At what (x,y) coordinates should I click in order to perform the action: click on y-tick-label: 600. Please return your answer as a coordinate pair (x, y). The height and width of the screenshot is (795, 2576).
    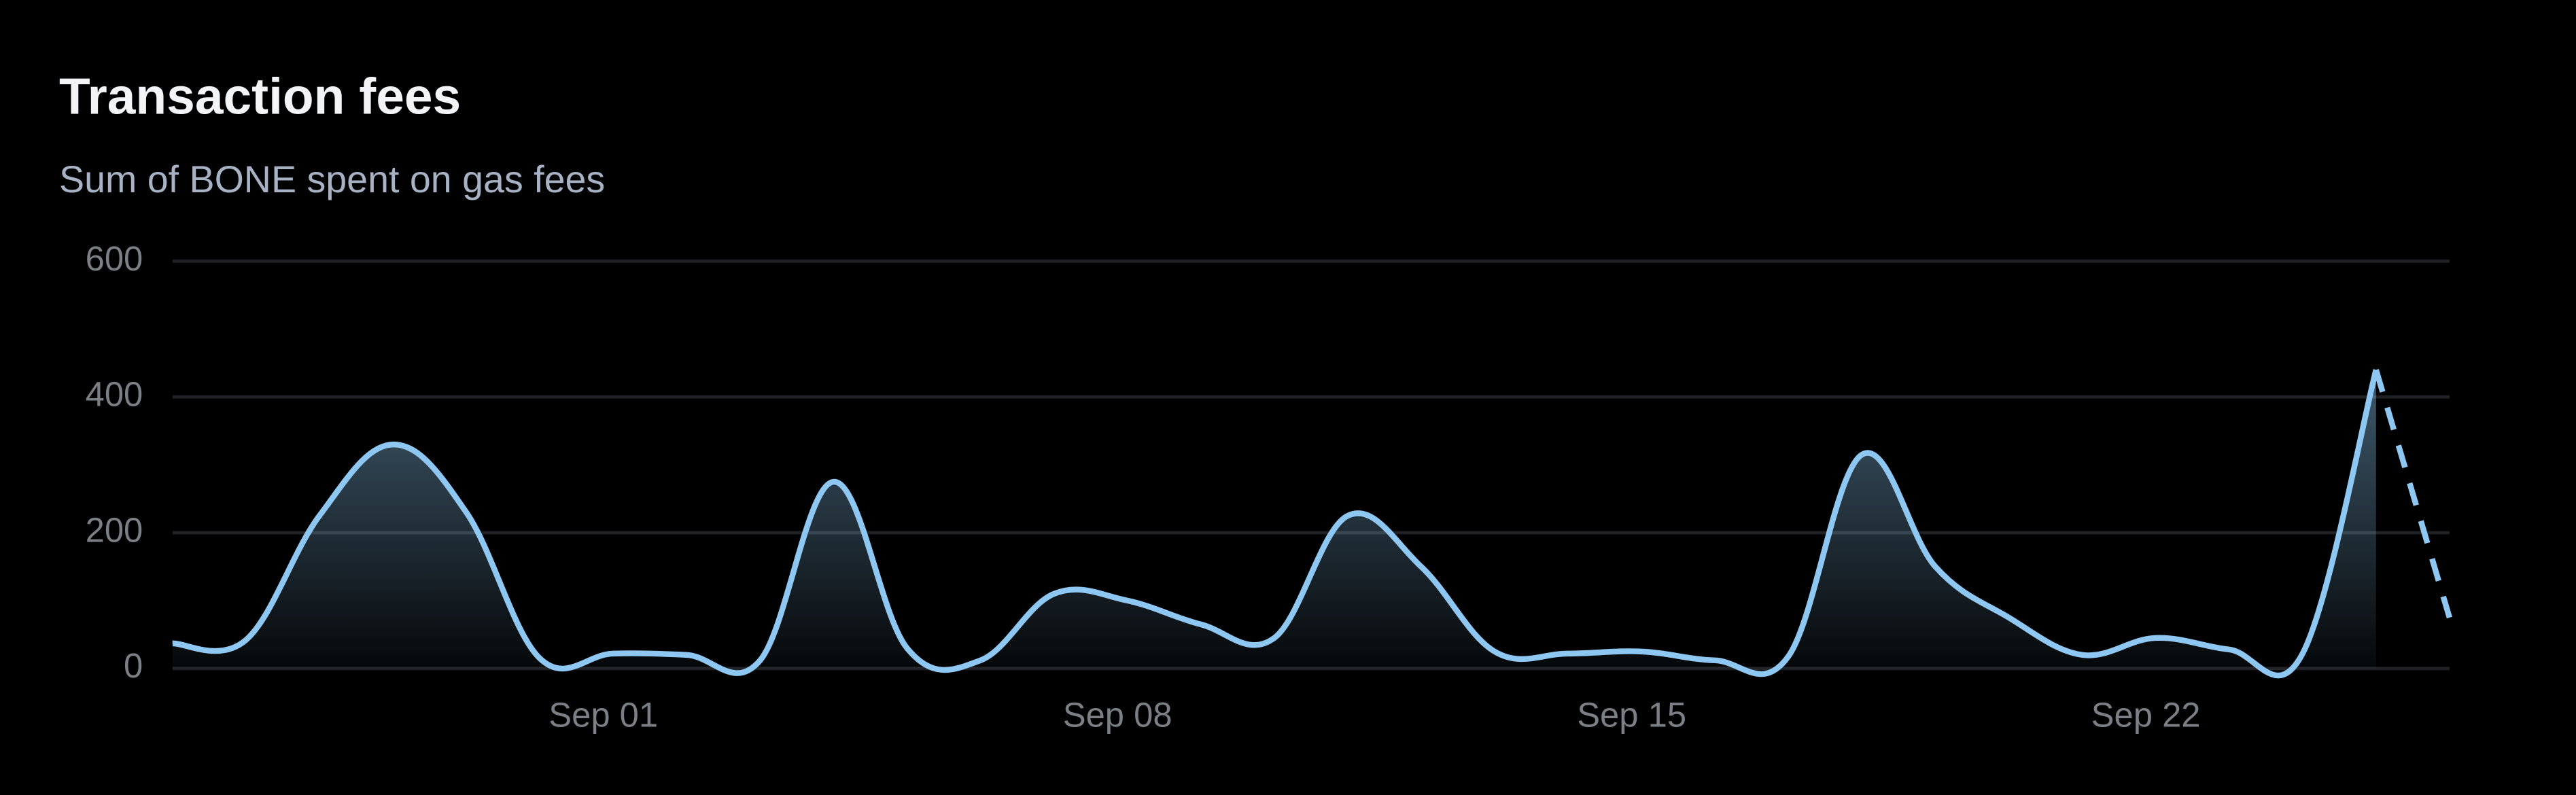
    Looking at the image, I should click on (114, 258).